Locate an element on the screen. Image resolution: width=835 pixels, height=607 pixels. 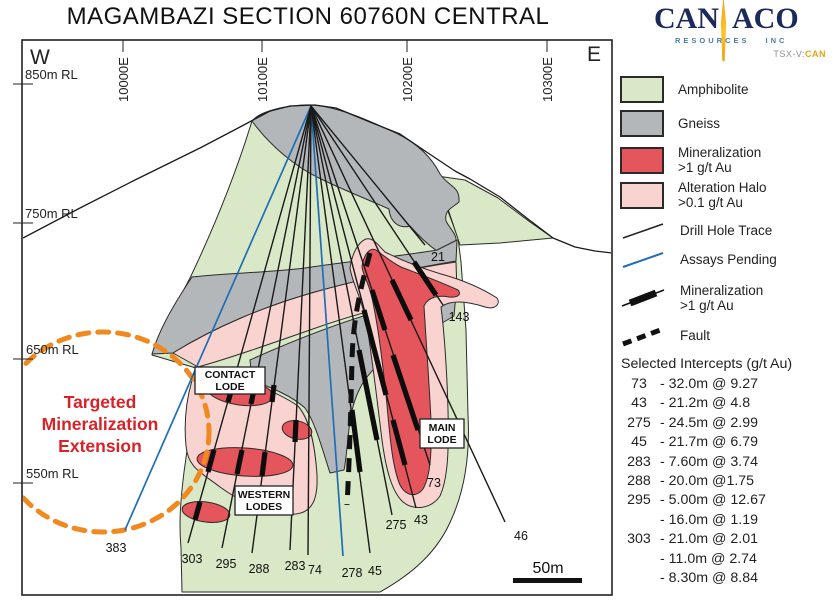
easting-label-10000: 10000E is located at coordinates (123, 79).